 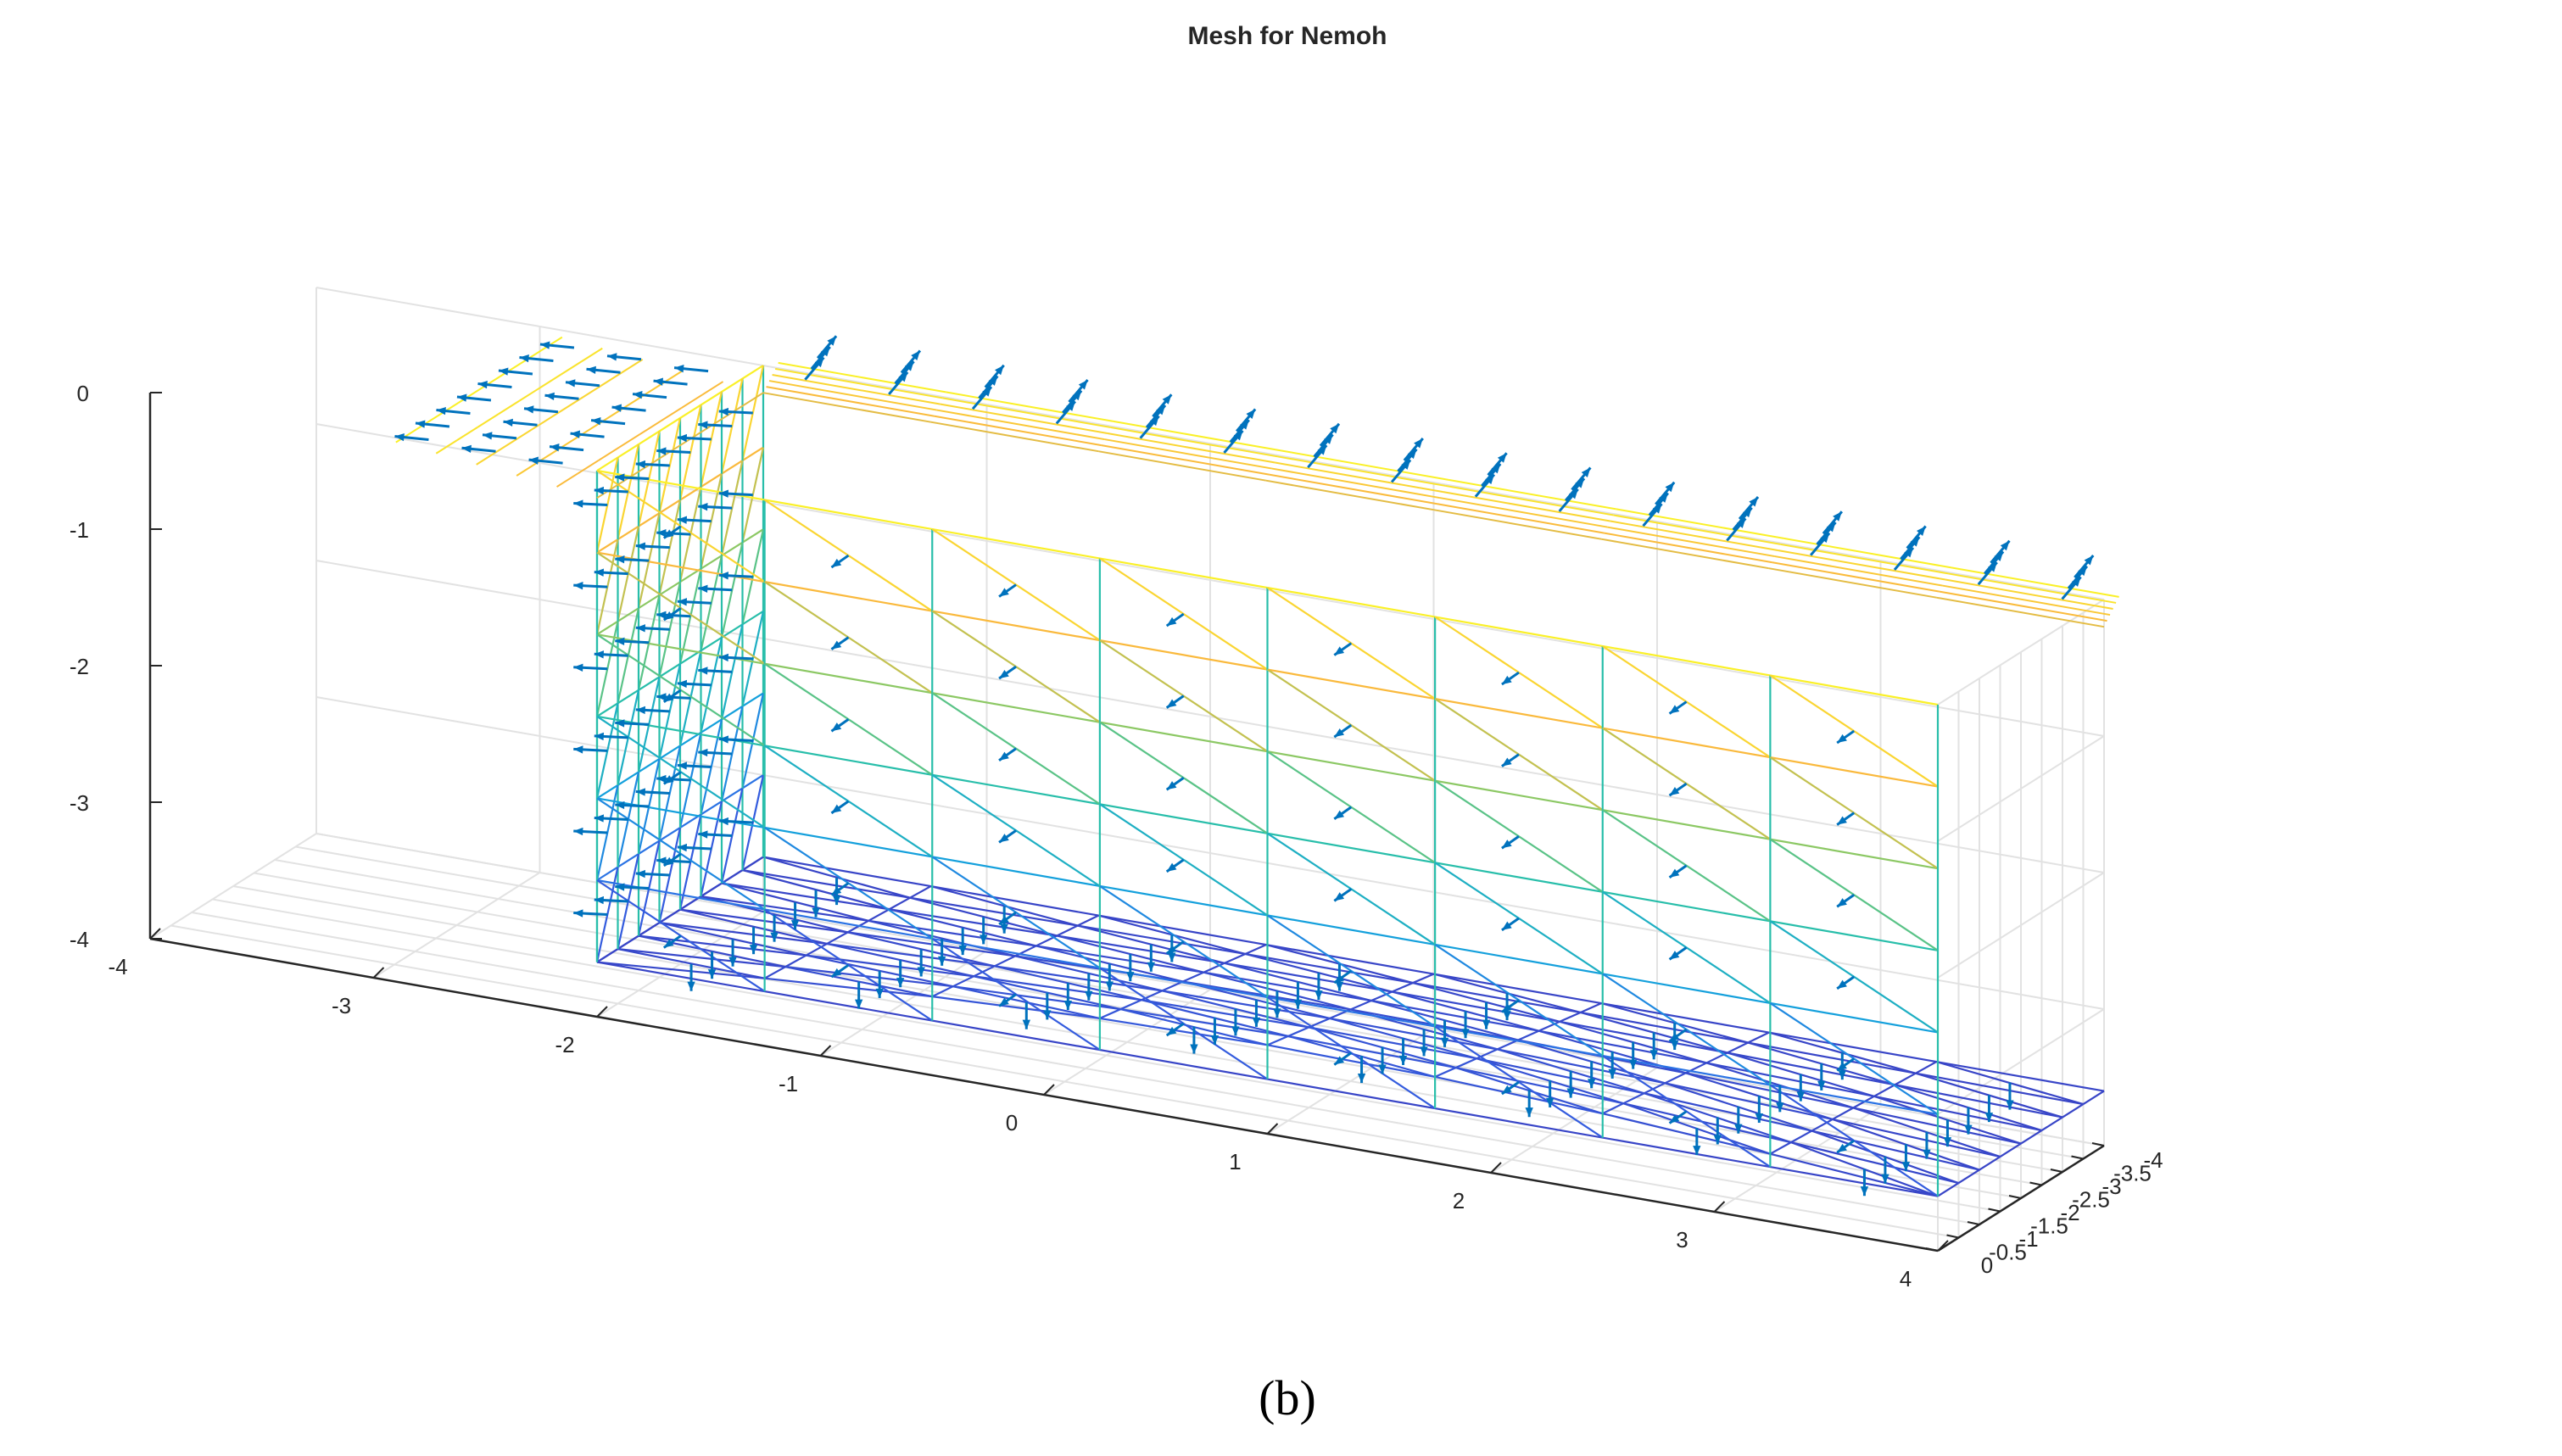 What do you see at coordinates (1932, 1249) in the screenshot?
I see `y-tick-mark` at bounding box center [1932, 1249].